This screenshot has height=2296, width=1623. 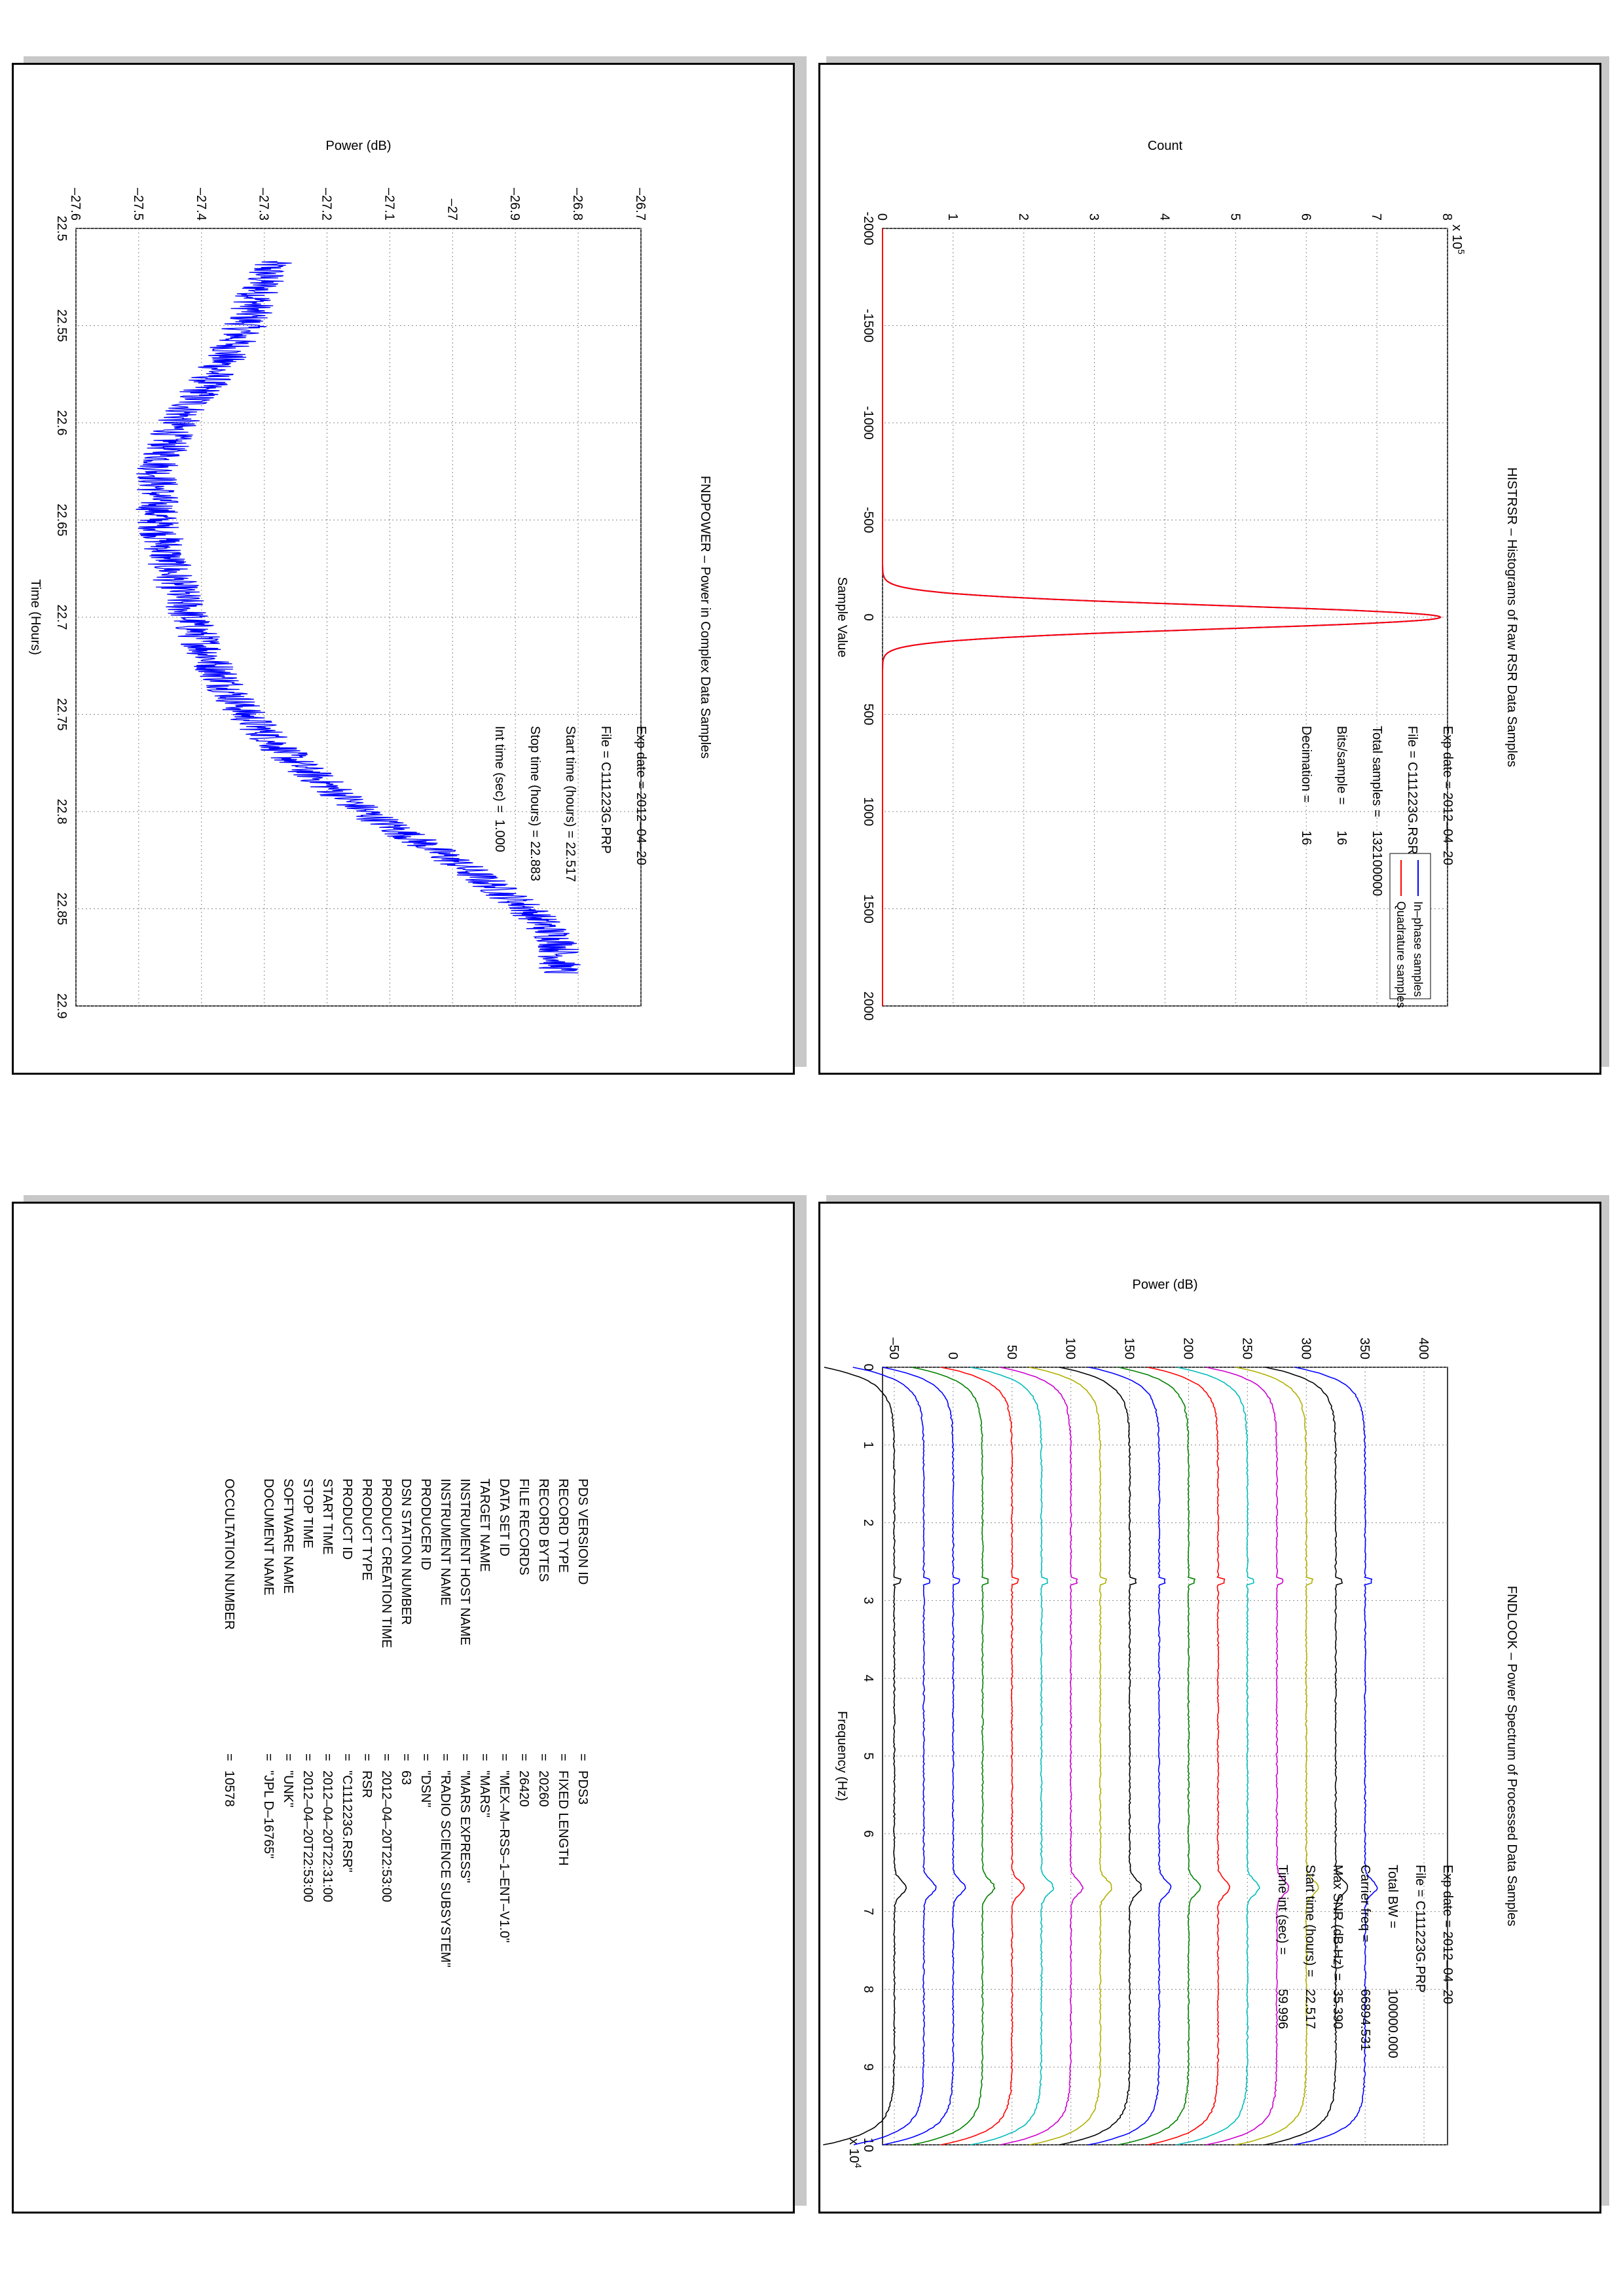 I want to click on info-value: 100000.000, so click(x=1392, y=2023).